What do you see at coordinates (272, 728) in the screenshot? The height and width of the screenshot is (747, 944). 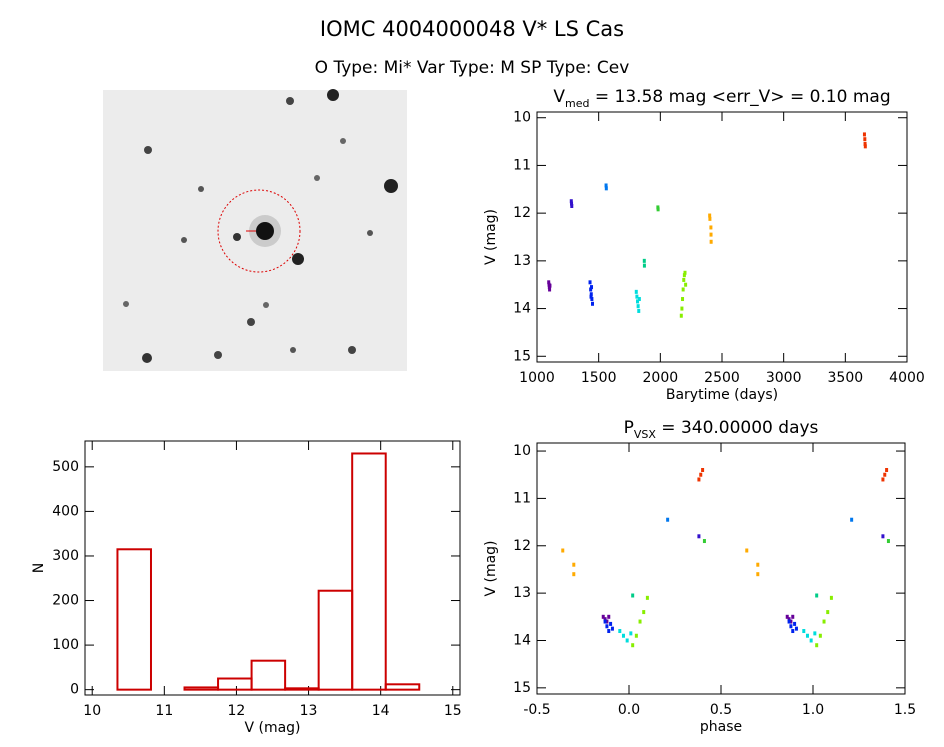 I see `x-axis-label: V (mag)` at bounding box center [272, 728].